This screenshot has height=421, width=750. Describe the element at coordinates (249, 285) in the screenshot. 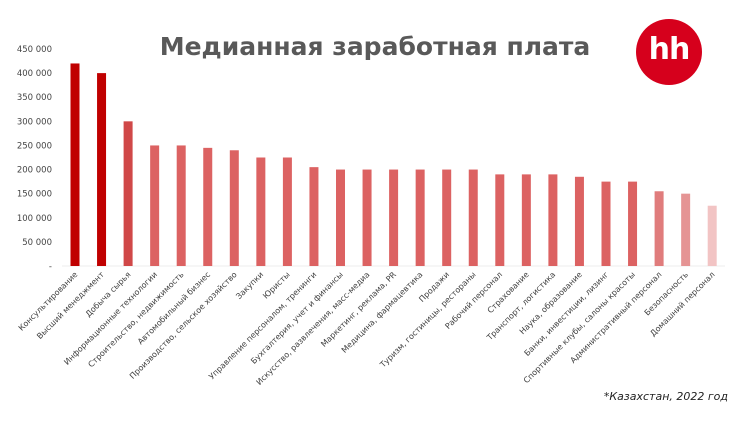

I see `x-tick-label: Закупки` at that location.